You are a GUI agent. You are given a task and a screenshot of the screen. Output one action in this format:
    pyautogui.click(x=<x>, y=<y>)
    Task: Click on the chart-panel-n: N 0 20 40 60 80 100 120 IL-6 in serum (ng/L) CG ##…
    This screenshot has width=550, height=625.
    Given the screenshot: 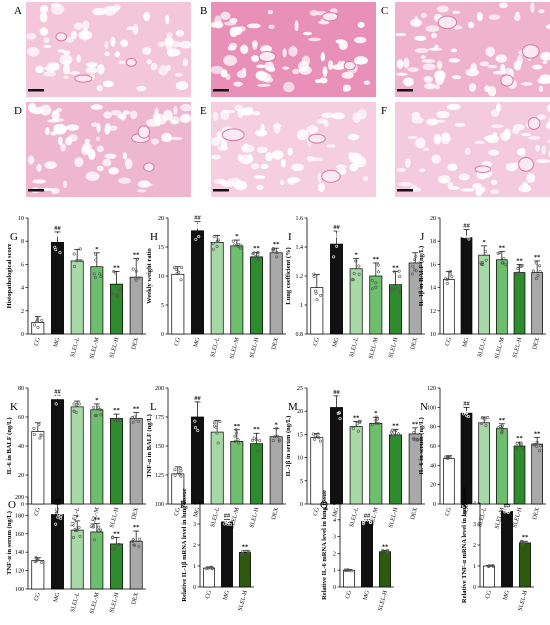 What is the action you would take?
    pyautogui.click(x=482, y=457)
    